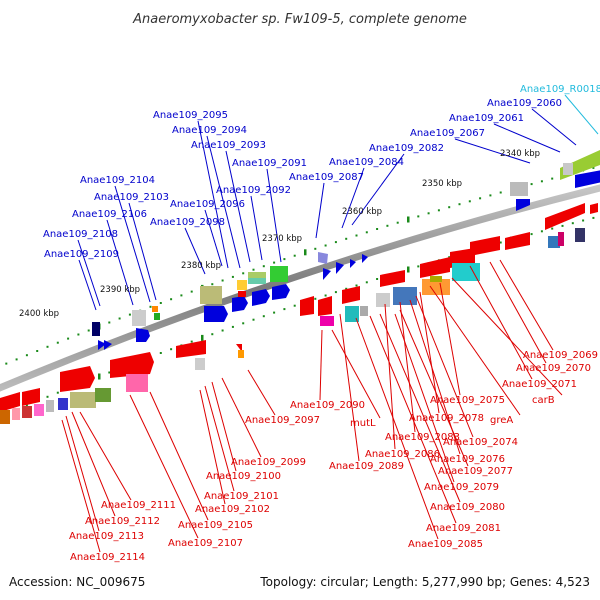 The image size is (600, 600). Describe the element at coordinates (131, 197) in the screenshot. I see `forward-gene-label: Anae109_2103` at that location.